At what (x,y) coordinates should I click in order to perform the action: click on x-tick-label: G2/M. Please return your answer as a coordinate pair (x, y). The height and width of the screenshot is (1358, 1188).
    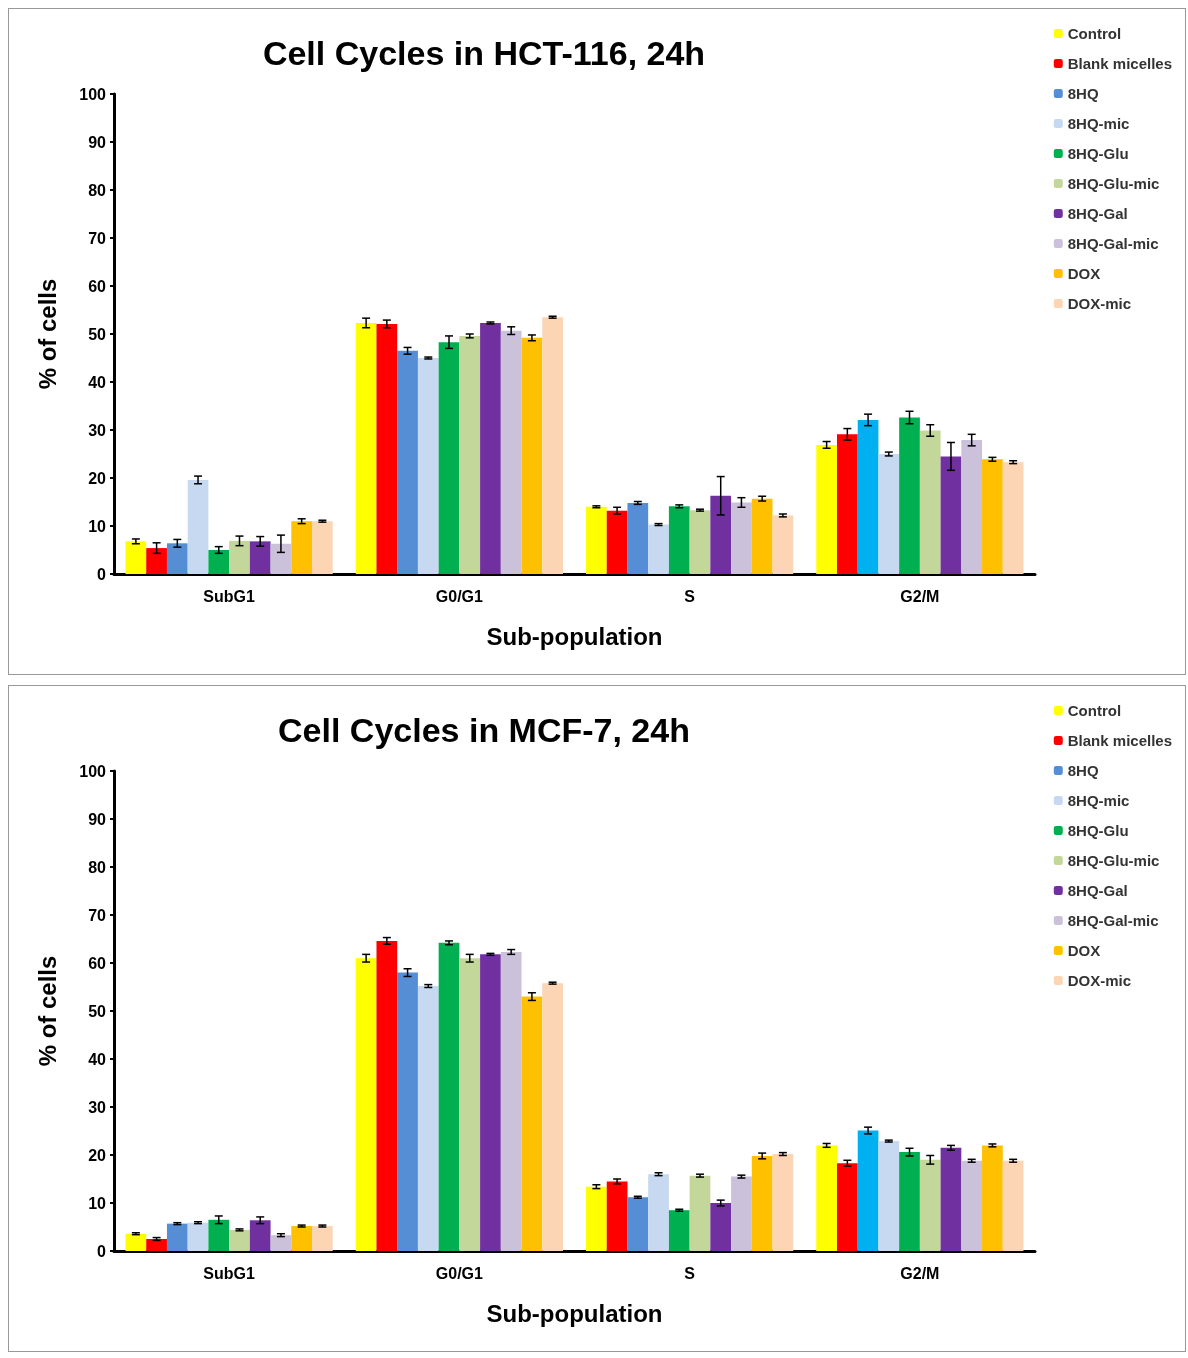
    Looking at the image, I should click on (920, 596).